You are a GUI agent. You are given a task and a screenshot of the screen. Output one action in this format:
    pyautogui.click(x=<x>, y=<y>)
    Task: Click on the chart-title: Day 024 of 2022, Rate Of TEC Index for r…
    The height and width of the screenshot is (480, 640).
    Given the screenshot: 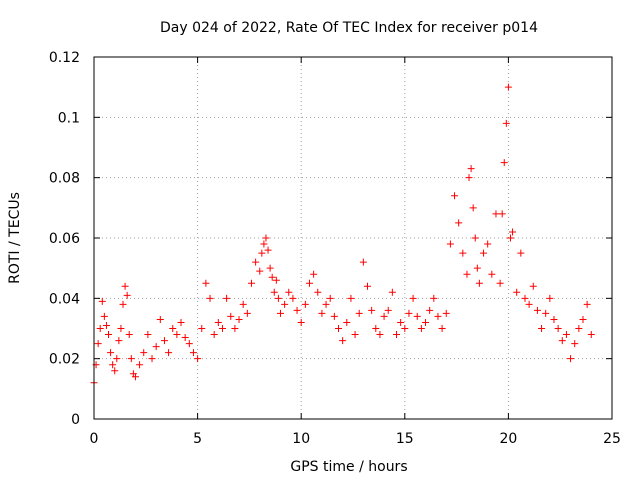 What is the action you would take?
    pyautogui.click(x=349, y=28)
    